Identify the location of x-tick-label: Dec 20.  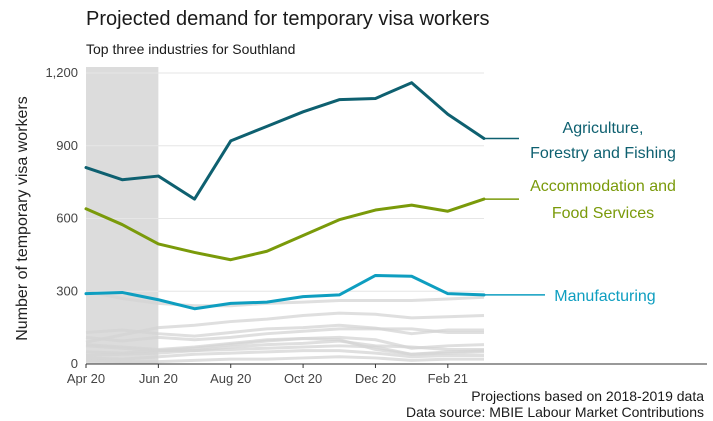
(375, 378).